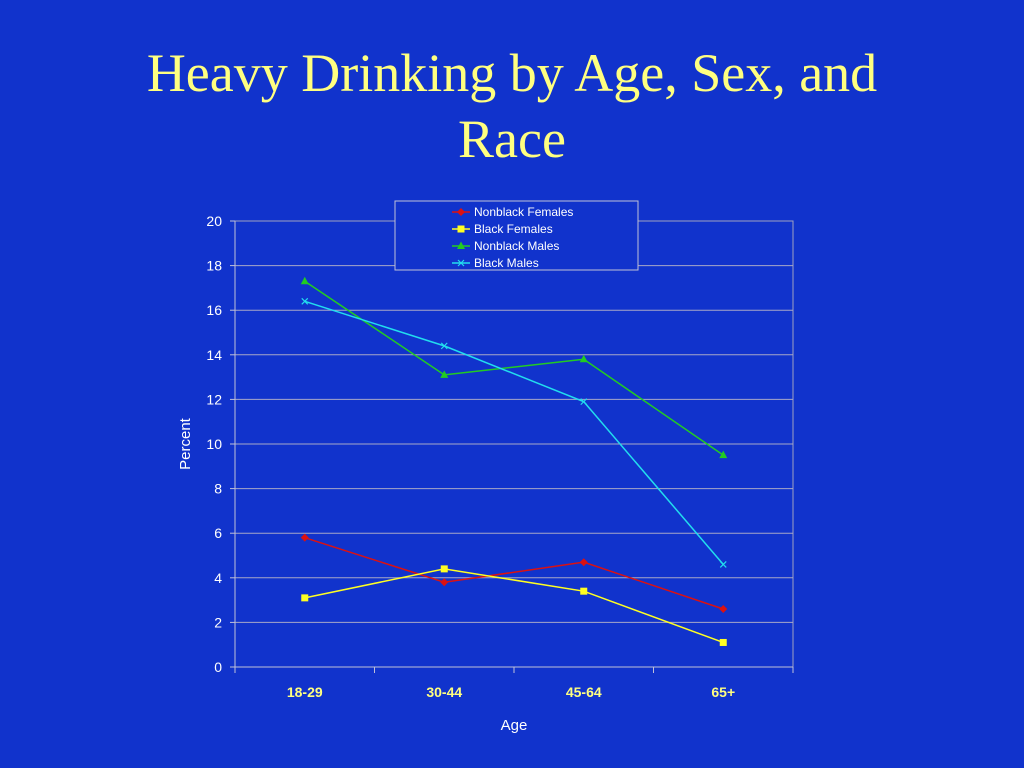 The height and width of the screenshot is (768, 1024). I want to click on series-line-nonblack-females, so click(514, 573).